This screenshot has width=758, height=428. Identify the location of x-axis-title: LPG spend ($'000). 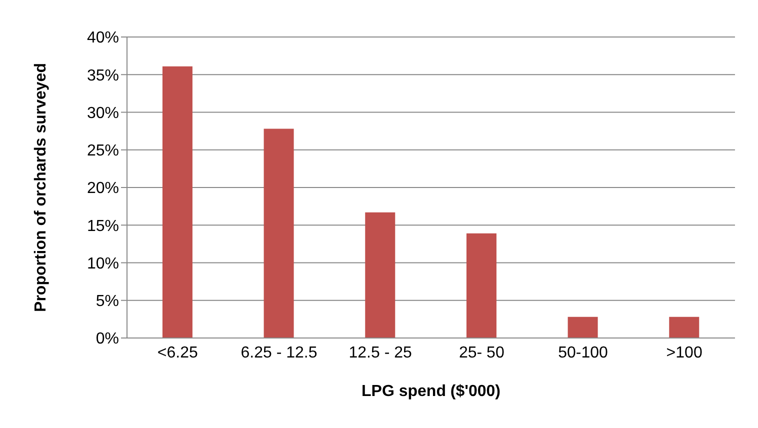
(431, 391).